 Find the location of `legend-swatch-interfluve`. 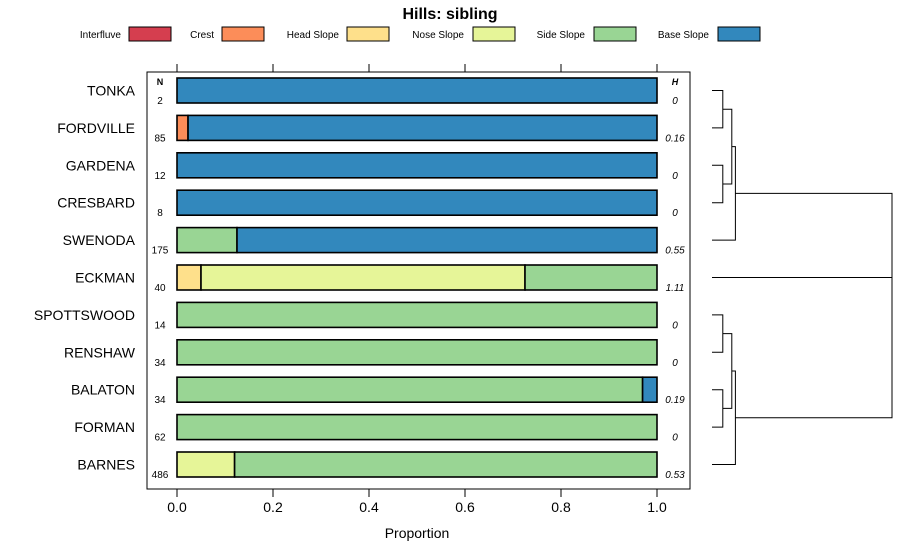

legend-swatch-interfluve is located at coordinates (150, 34).